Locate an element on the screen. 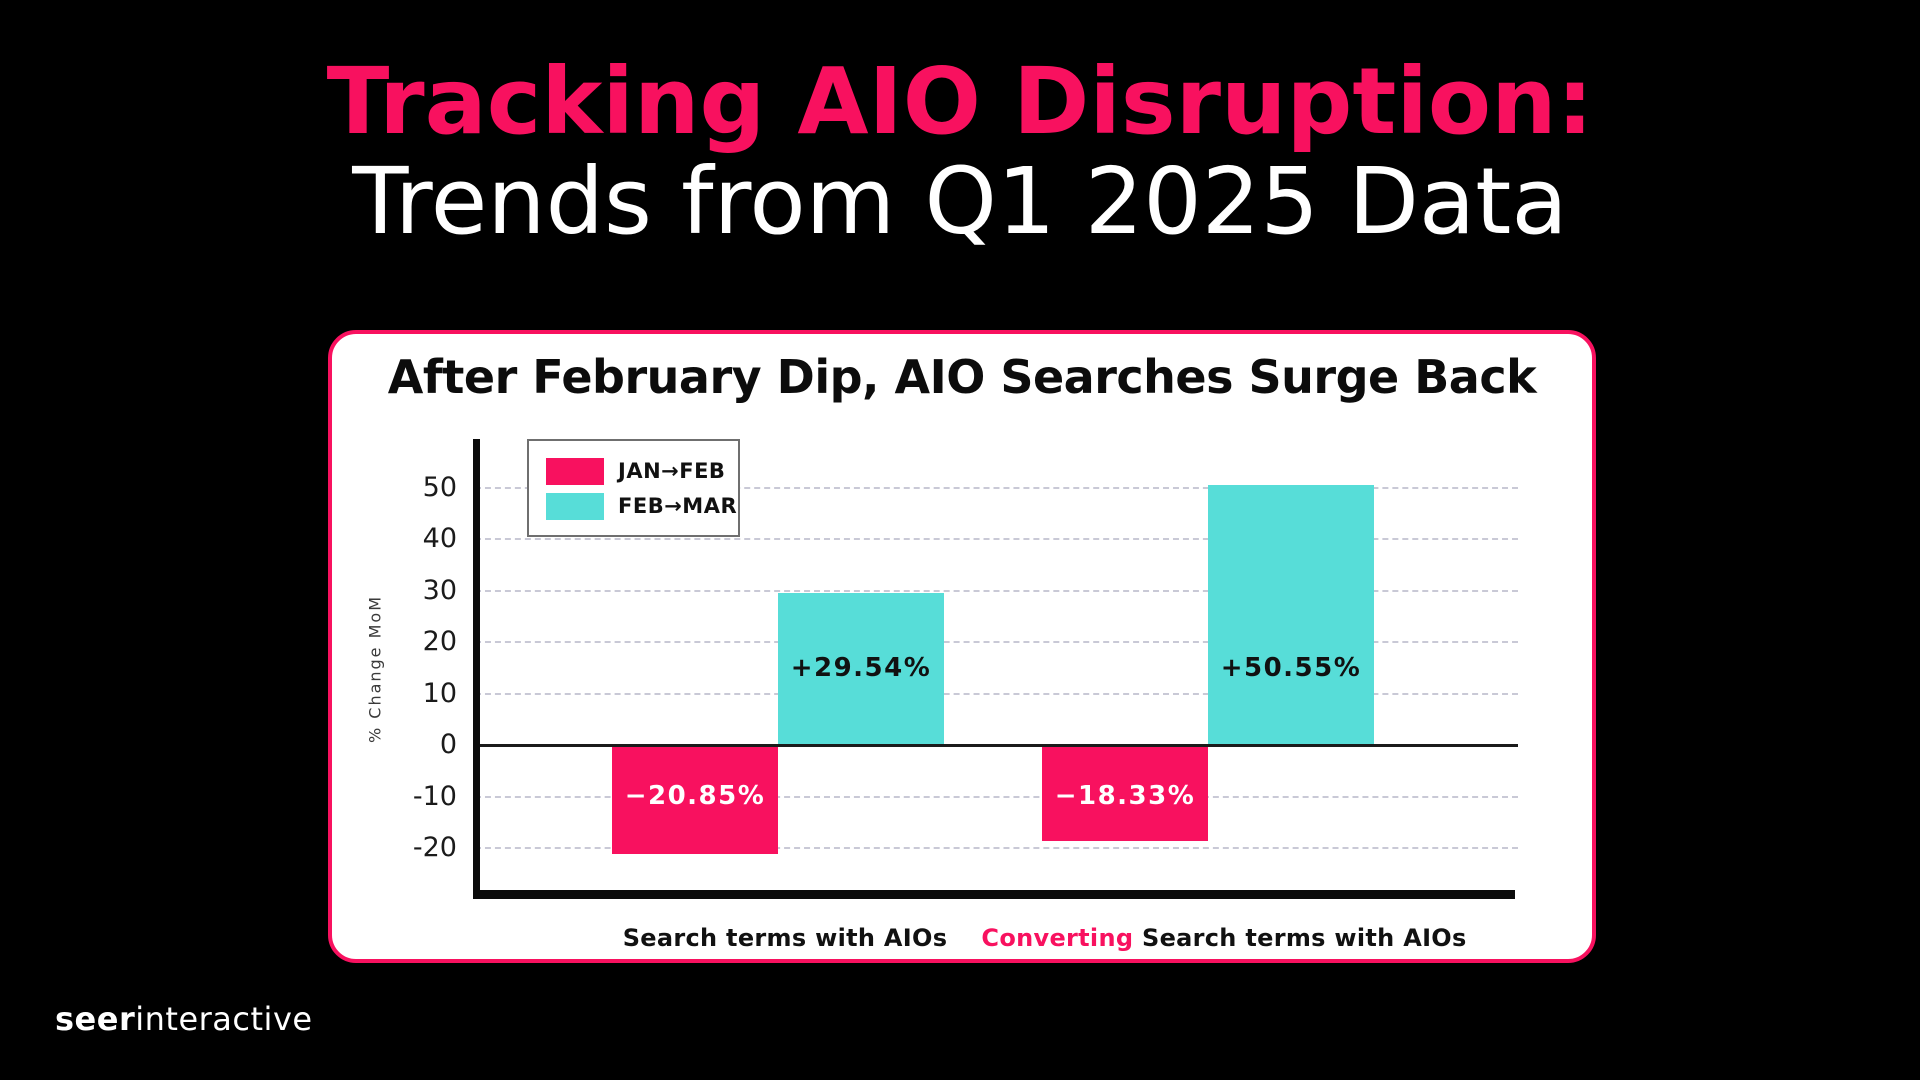 The height and width of the screenshot is (1080, 1920). legend: JAN→FEB FEB→MAR is located at coordinates (633, 488).